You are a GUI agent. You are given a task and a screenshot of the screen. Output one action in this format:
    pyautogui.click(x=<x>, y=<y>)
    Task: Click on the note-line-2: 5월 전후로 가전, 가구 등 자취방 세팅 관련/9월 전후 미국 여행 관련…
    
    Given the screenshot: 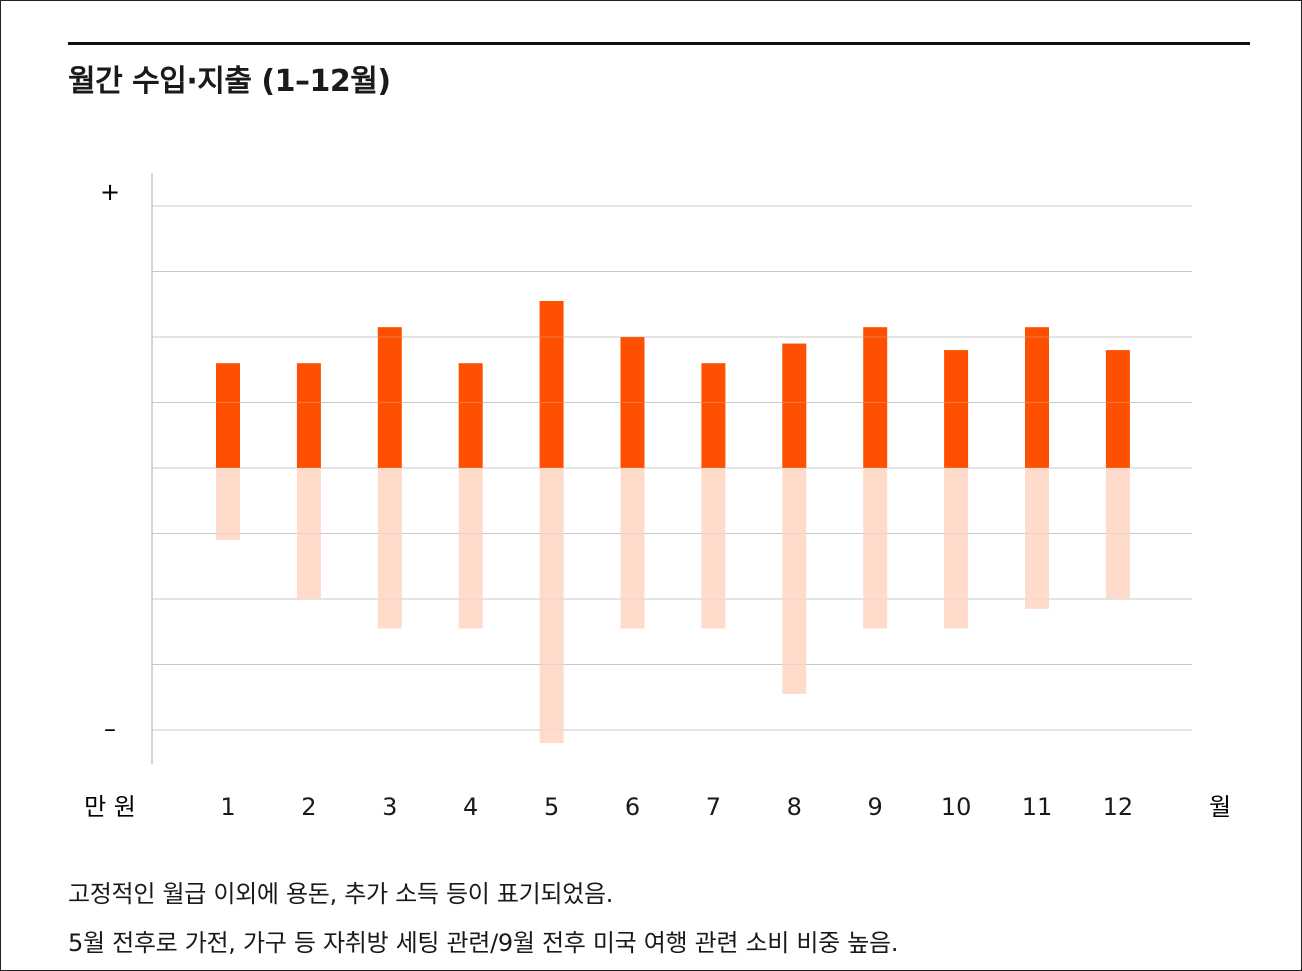 What is the action you would take?
    pyautogui.click(x=483, y=943)
    